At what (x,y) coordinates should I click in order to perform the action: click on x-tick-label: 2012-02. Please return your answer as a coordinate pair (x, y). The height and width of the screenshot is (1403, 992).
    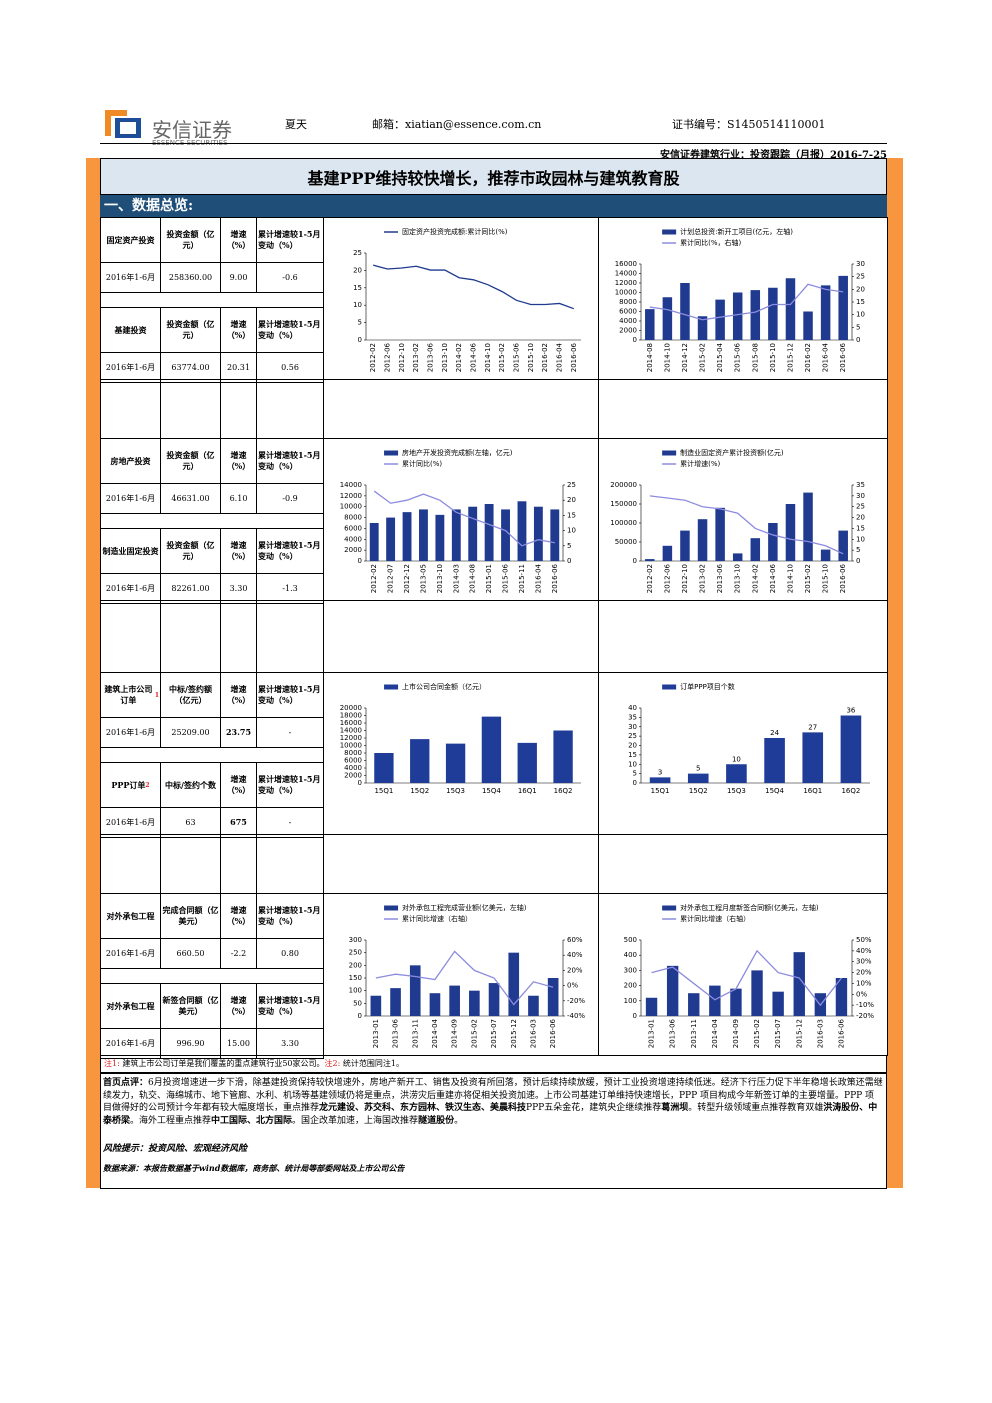
    Looking at the image, I should click on (650, 578).